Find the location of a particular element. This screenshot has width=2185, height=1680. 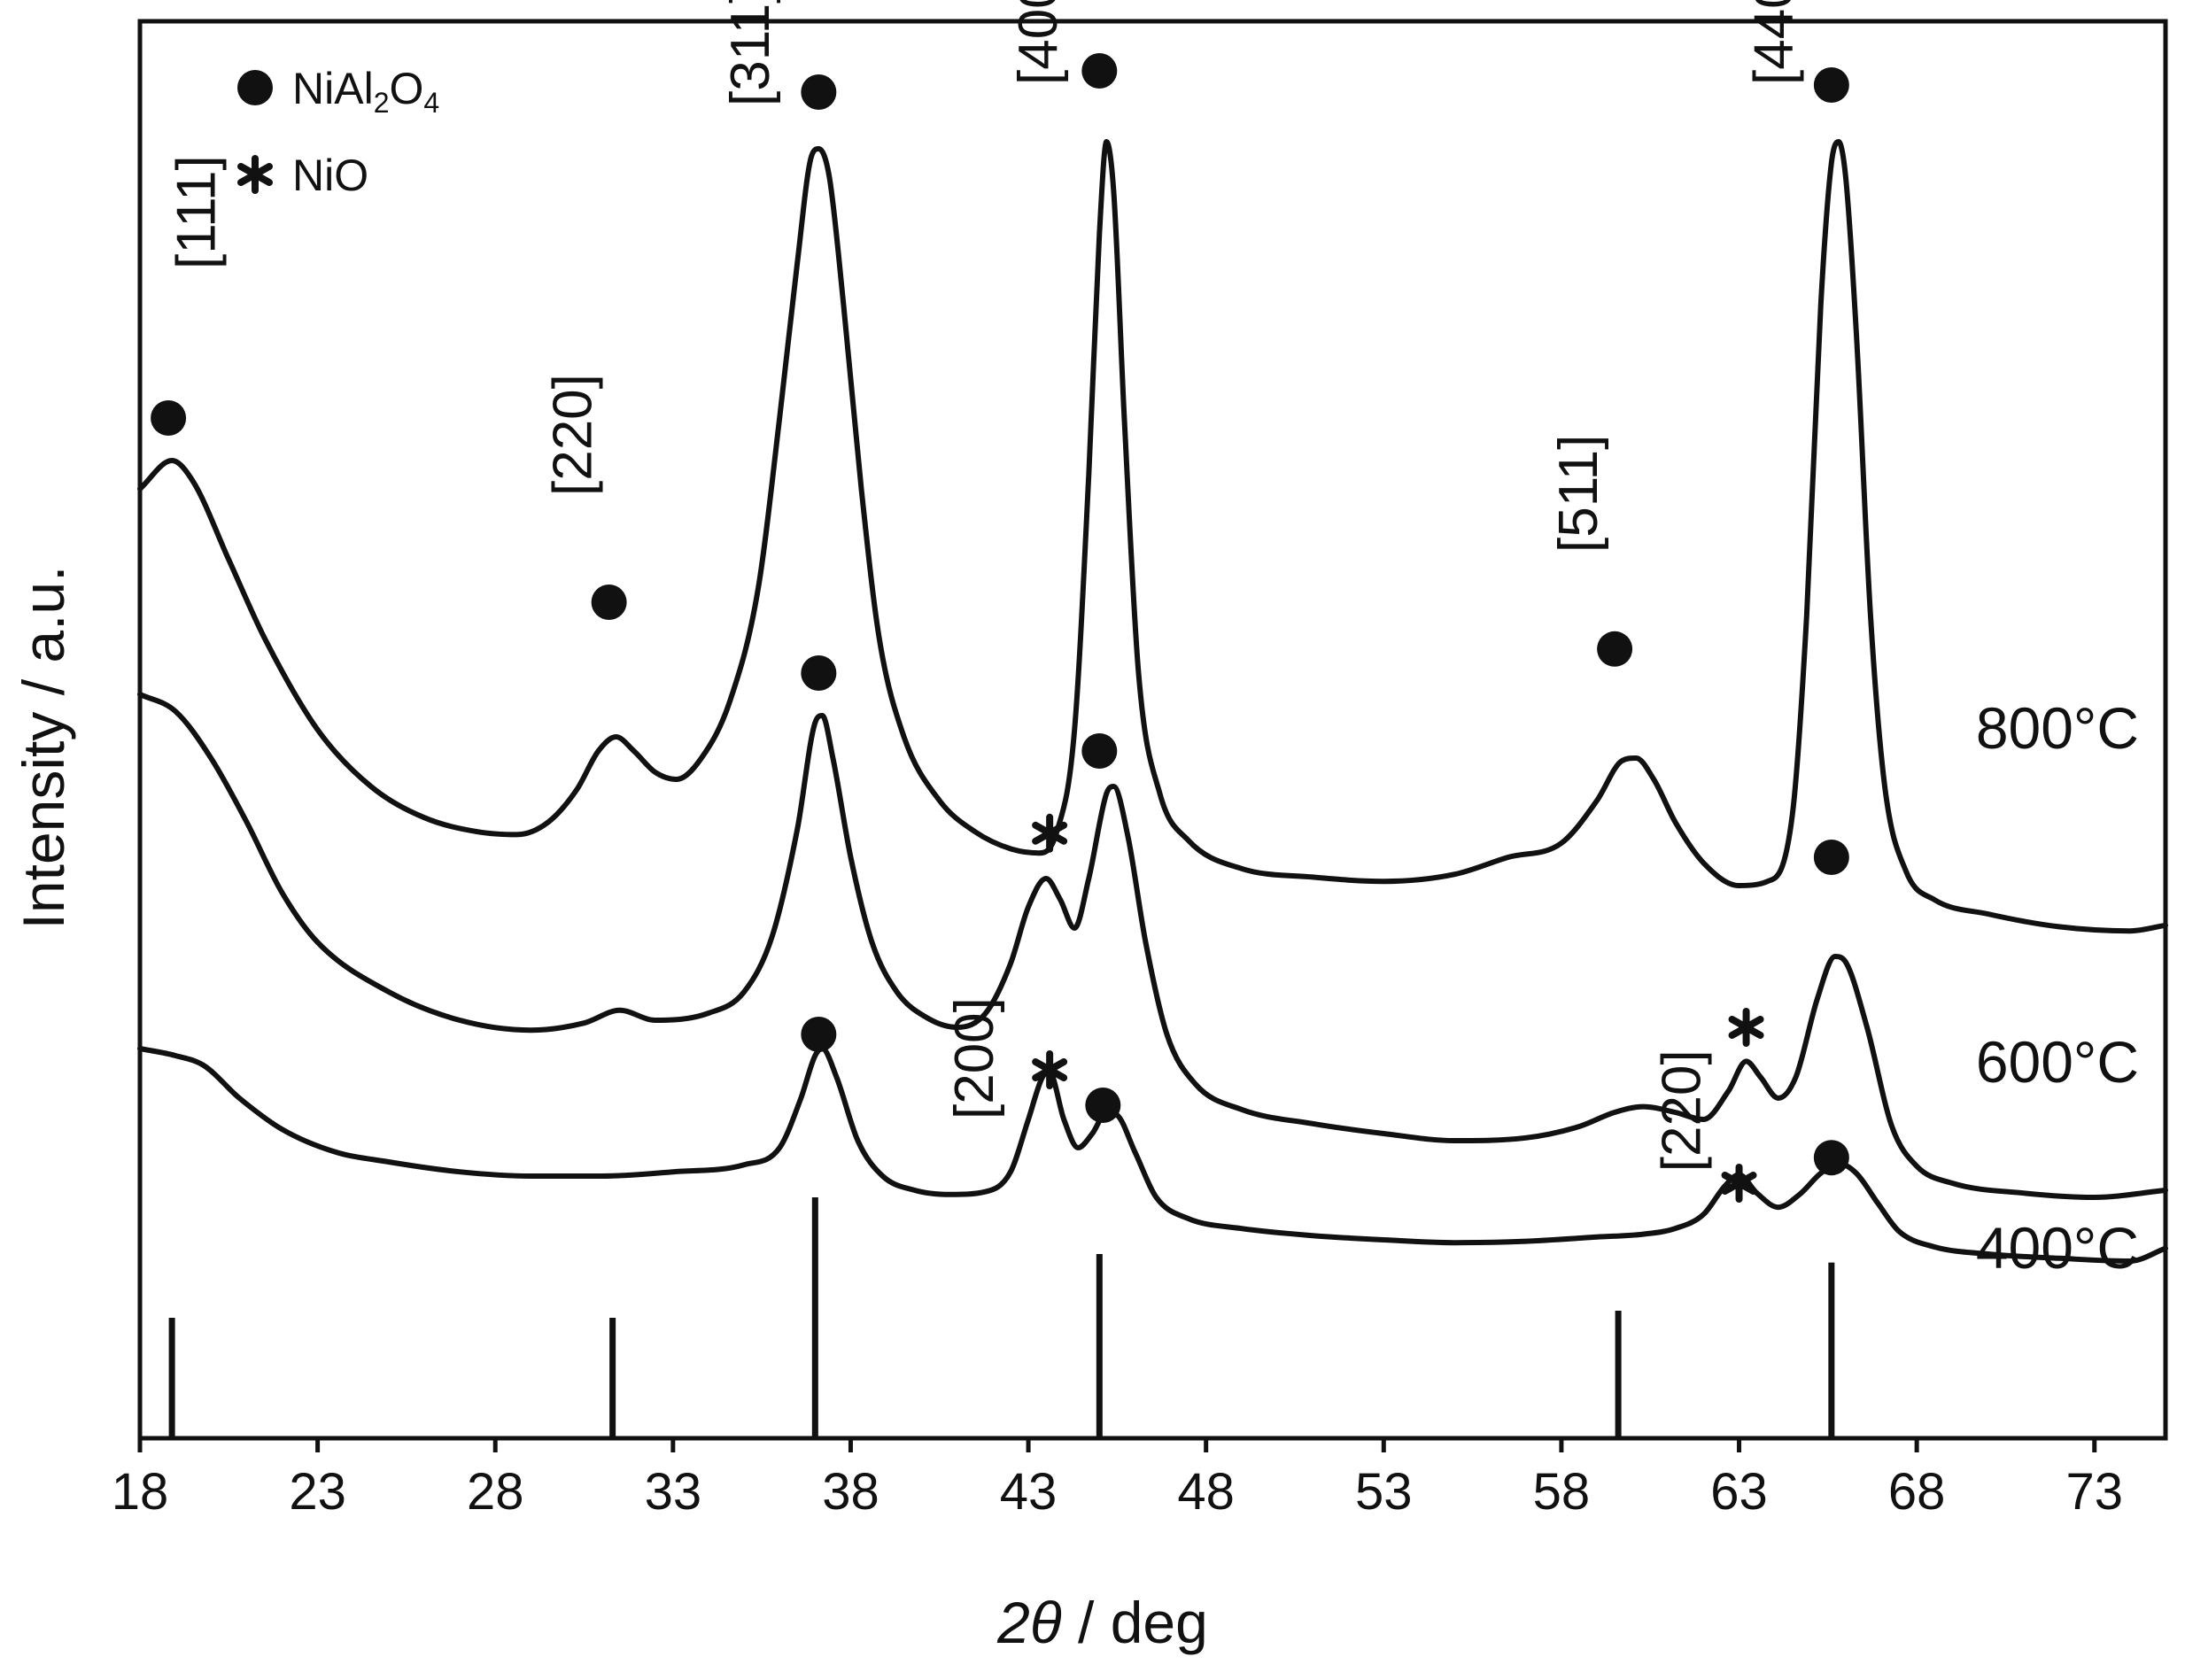

x-tick-label-28: 28 is located at coordinates (496, 1492).